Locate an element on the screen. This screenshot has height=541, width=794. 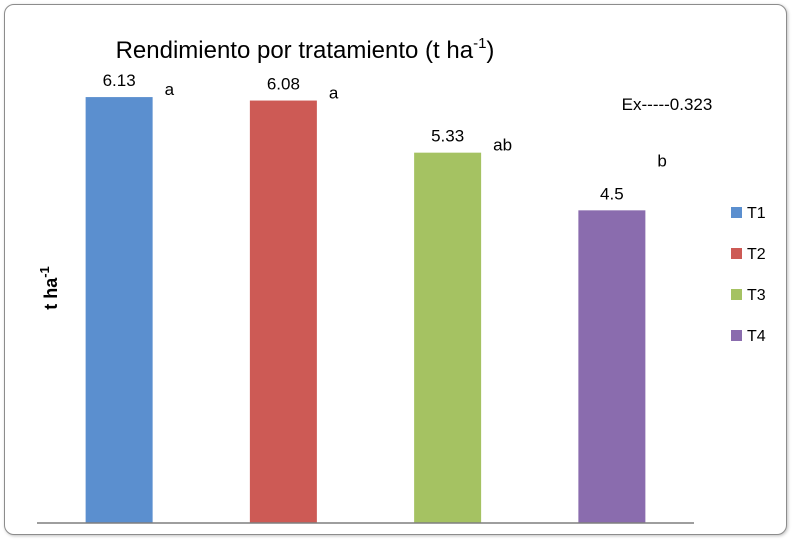
significance-letter-t2: a is located at coordinates (334, 93).